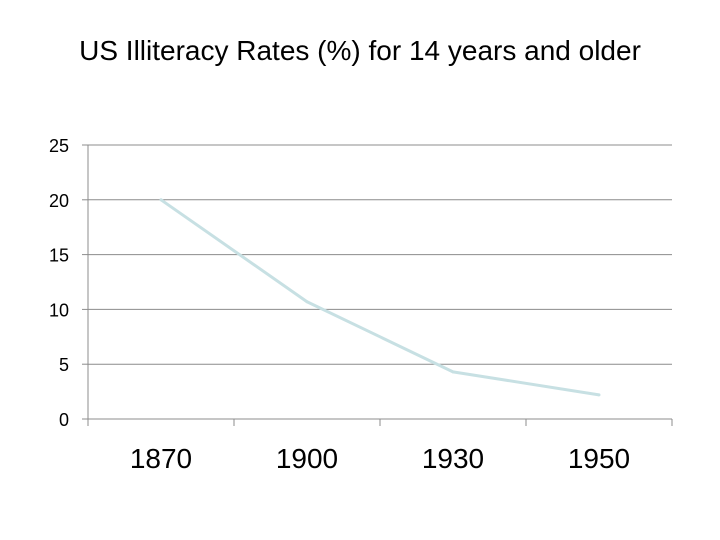  Describe the element at coordinates (59, 256) in the screenshot. I see `y-tick-label: 15` at that location.